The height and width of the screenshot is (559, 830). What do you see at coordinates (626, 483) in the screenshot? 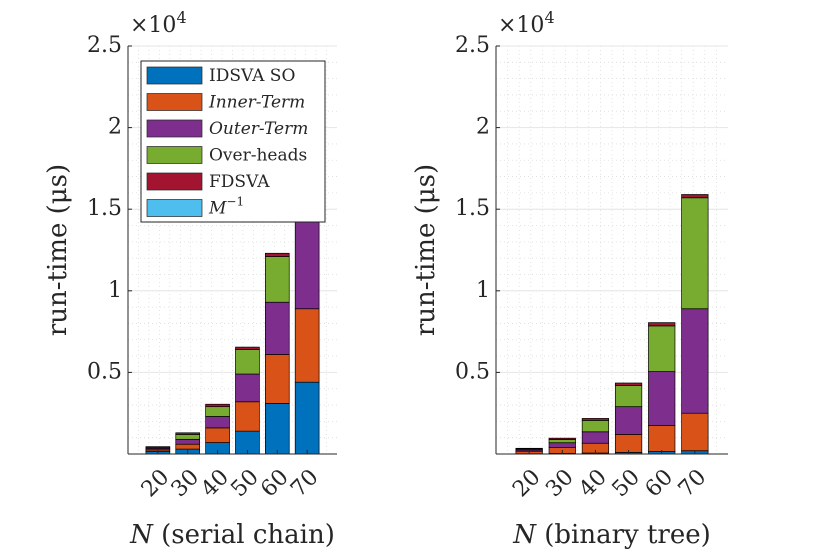
I see `x-tick-label: 50` at bounding box center [626, 483].